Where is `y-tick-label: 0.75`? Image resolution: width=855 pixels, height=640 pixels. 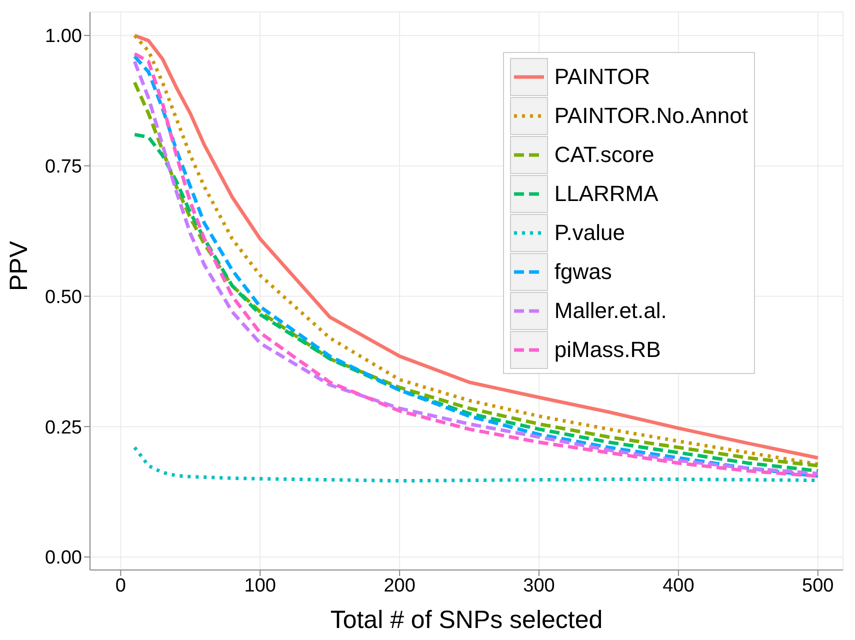 y-tick-label: 0.75 is located at coordinates (63, 167).